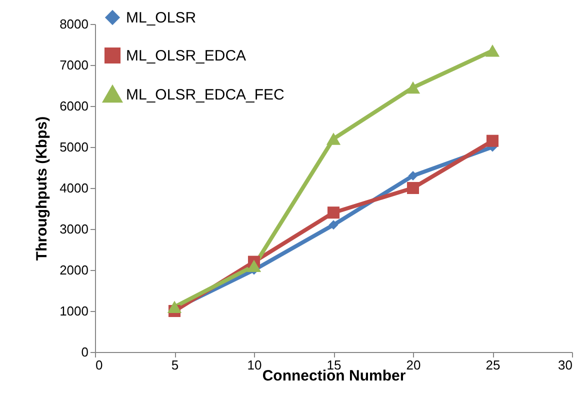  What do you see at coordinates (74, 311) in the screenshot?
I see `y-tick-label: 1000` at bounding box center [74, 311].